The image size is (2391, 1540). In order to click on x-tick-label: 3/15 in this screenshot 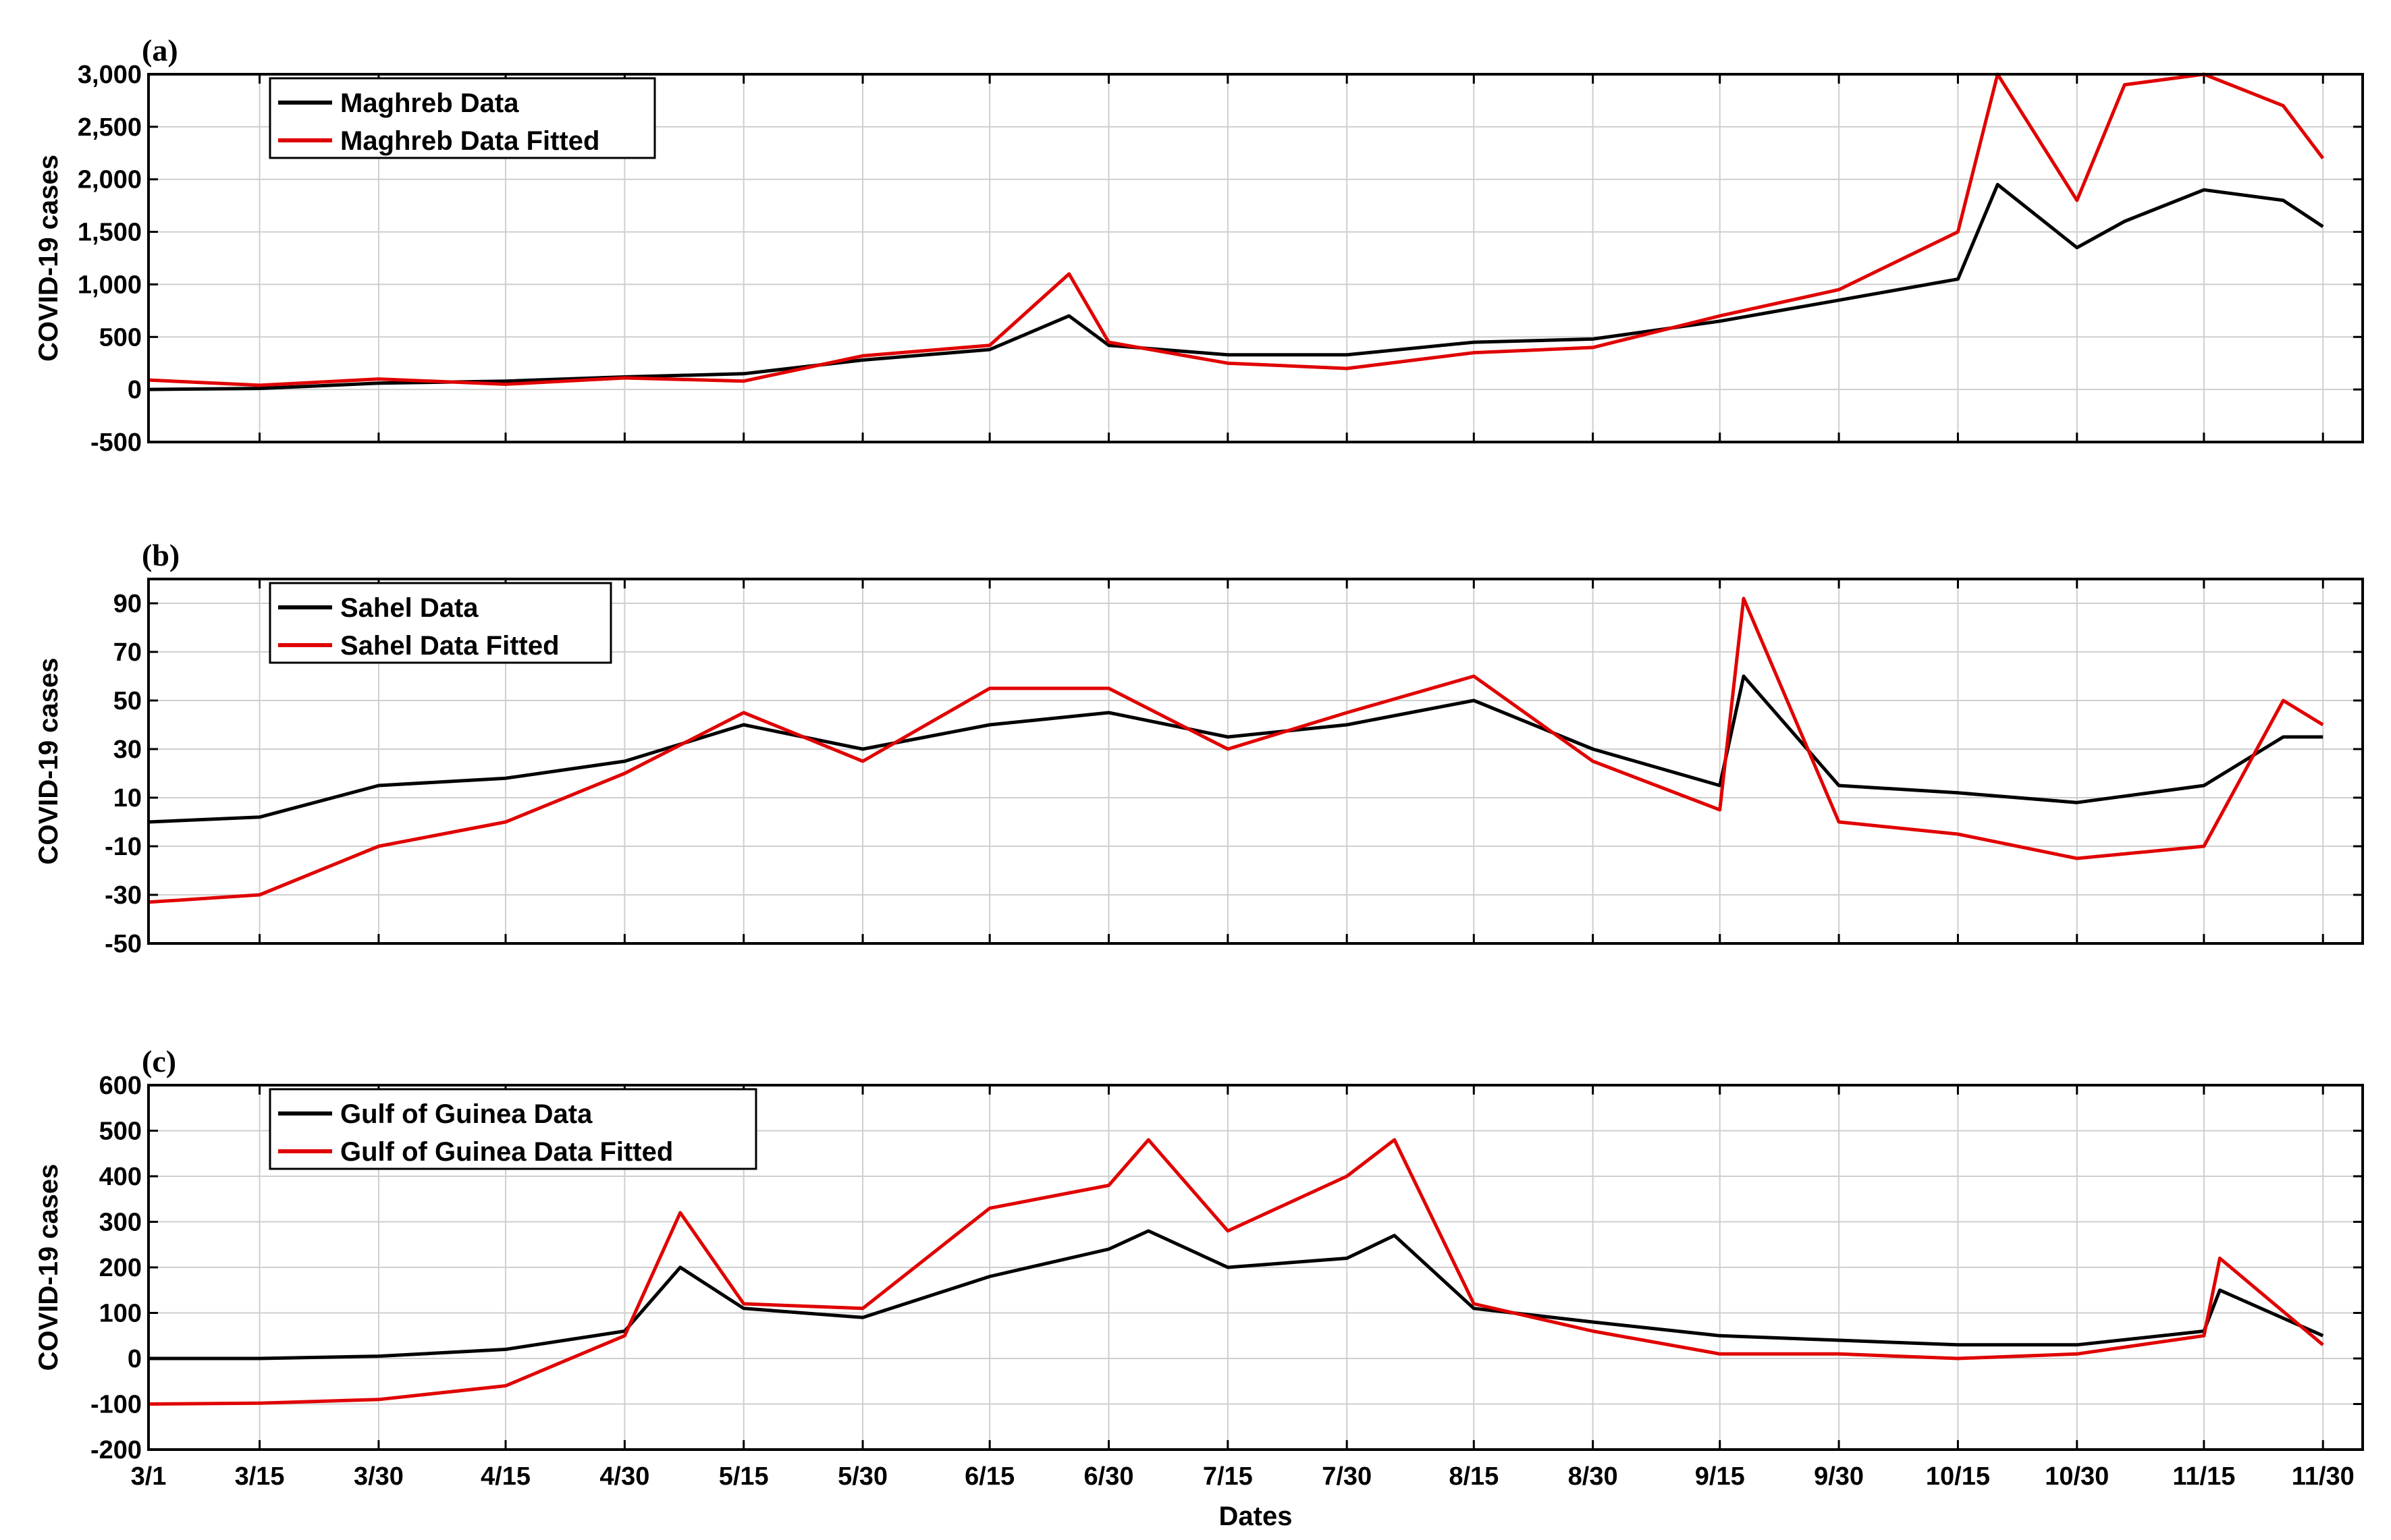, I will do `click(260, 1477)`.